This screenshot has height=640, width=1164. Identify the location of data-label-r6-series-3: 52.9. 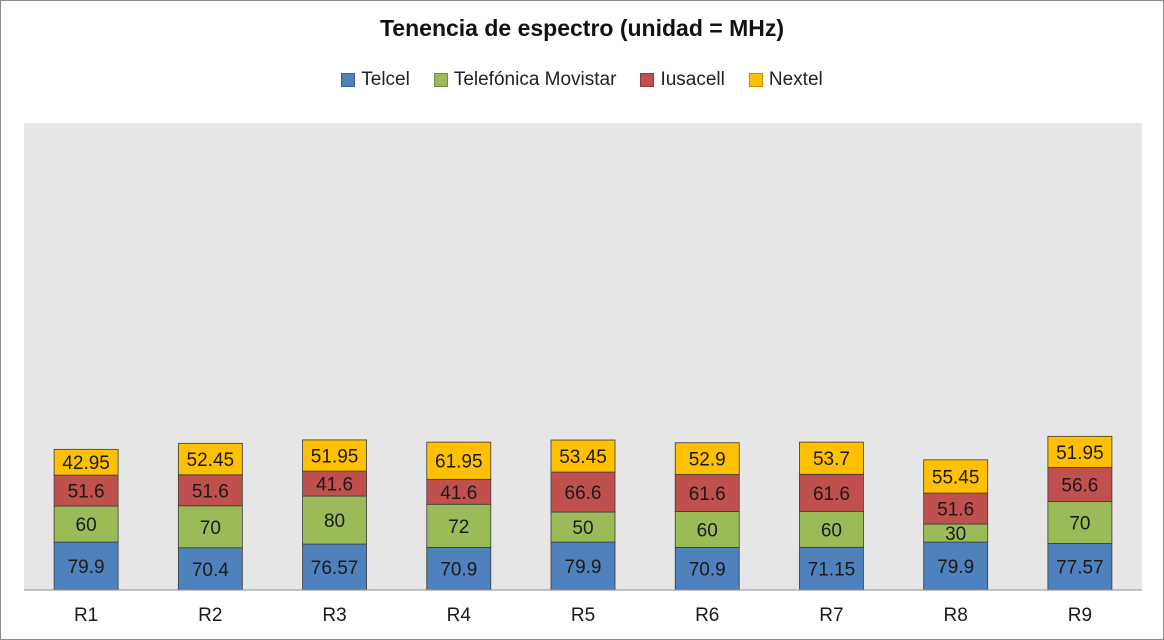
(707, 460).